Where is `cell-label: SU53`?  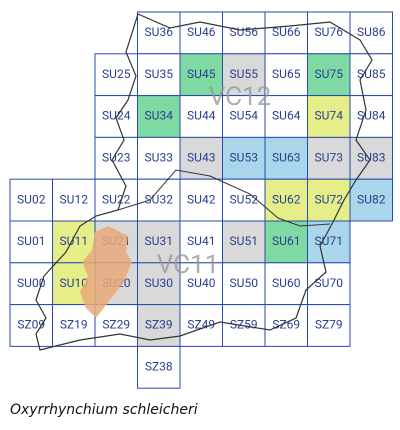 cell-label: SU53 is located at coordinates (244, 157).